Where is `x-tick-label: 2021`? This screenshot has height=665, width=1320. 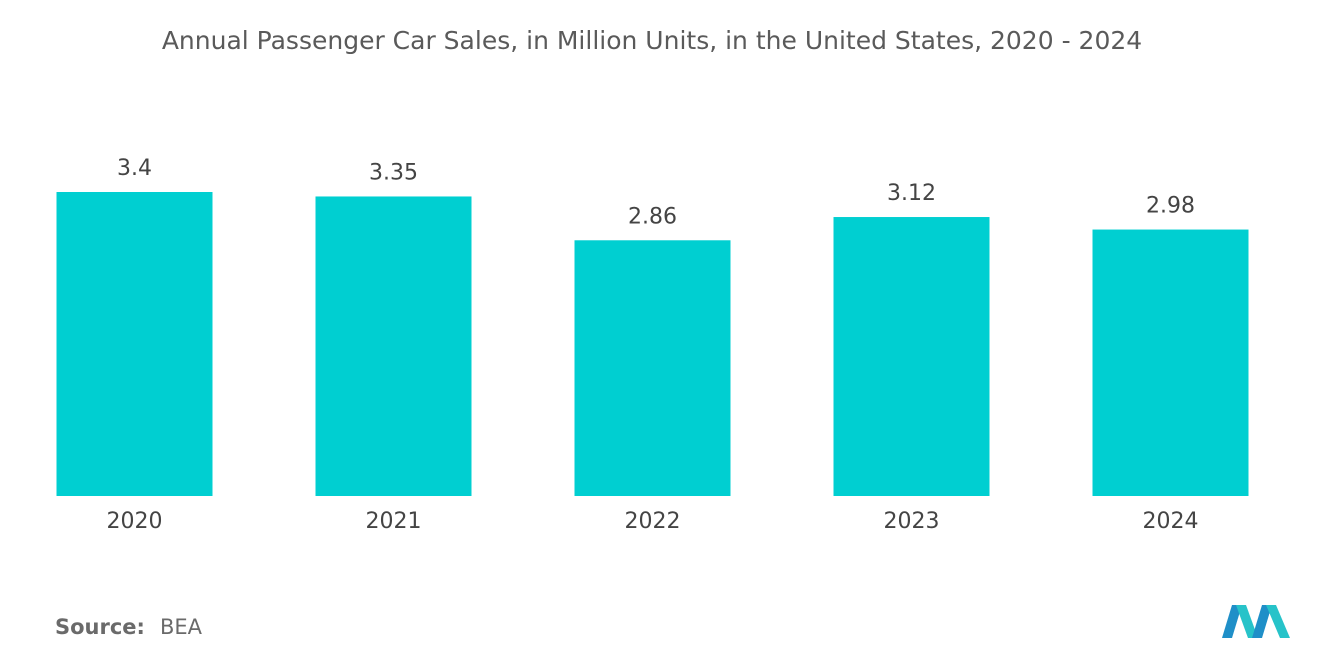
x-tick-label: 2021 is located at coordinates (394, 521).